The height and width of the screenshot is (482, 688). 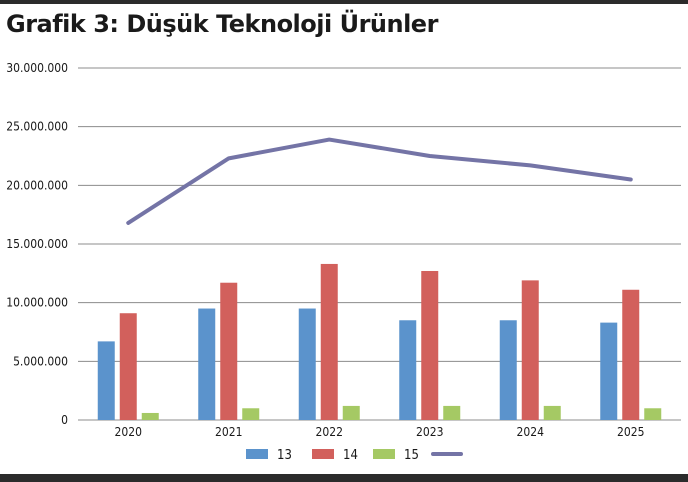 What do you see at coordinates (222, 24) in the screenshot?
I see `chart-title: Grafik 3: Düşük Teknoloji Ürünler` at bounding box center [222, 24].